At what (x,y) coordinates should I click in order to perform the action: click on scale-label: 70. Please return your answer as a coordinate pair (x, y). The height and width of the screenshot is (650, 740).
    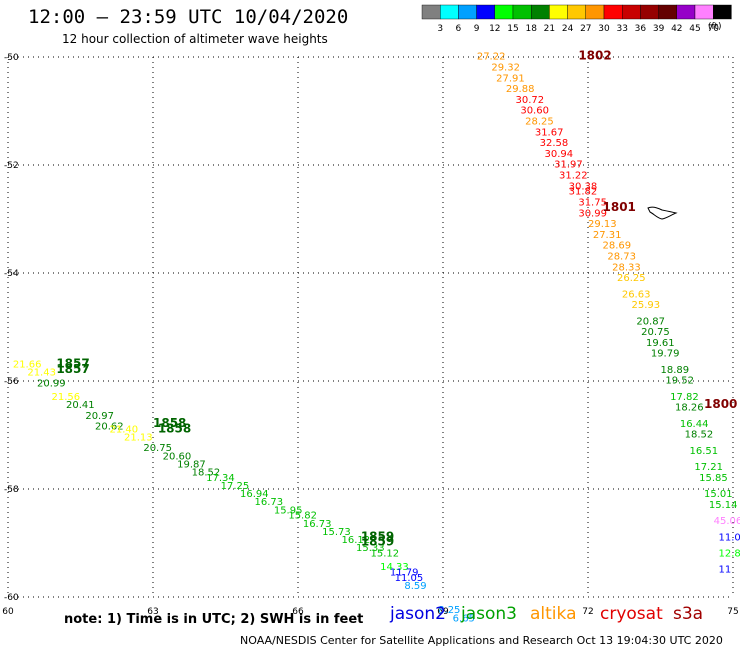
    Looking at the image, I should click on (713, 29).